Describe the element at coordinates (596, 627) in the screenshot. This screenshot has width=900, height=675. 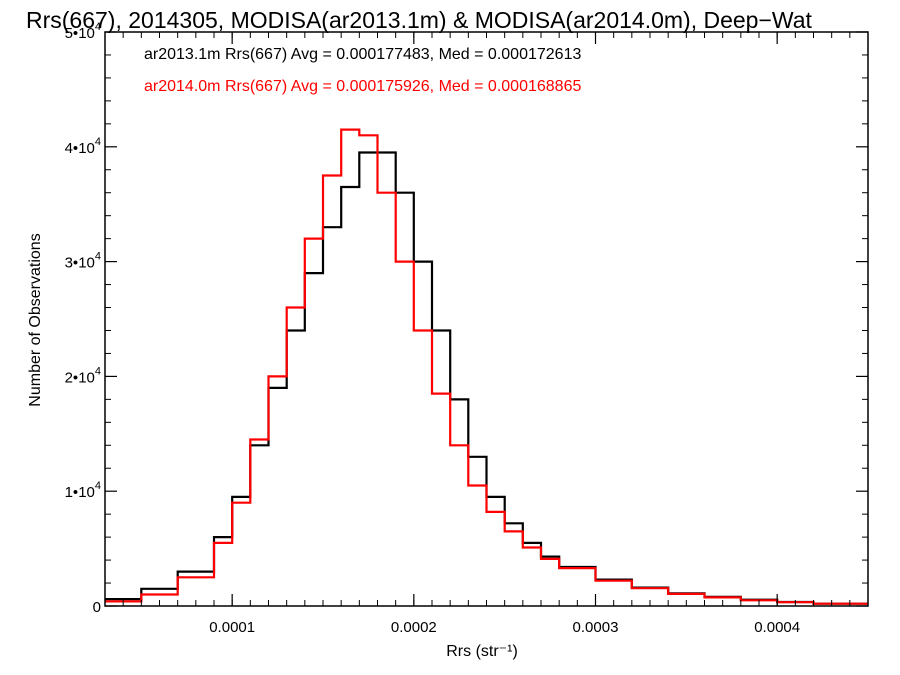
I see `x-tick-label: 0.0003` at that location.